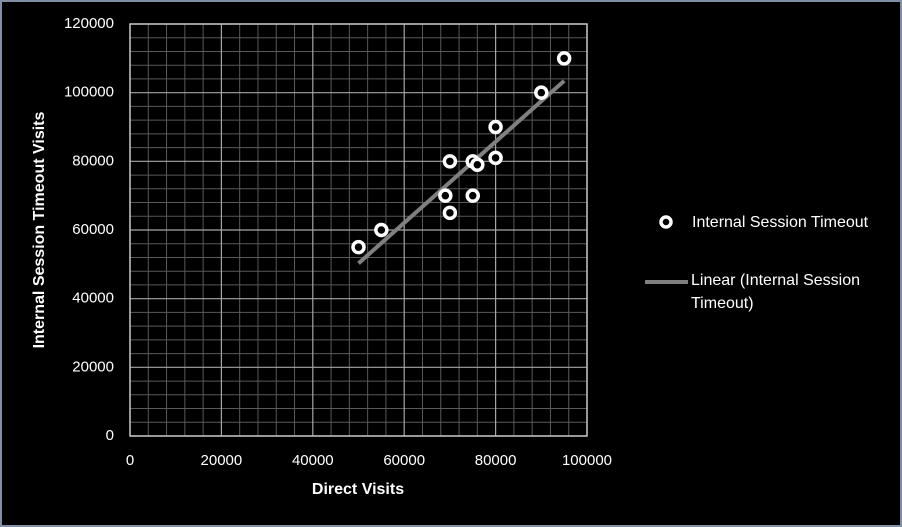  Describe the element at coordinates (93, 229) in the screenshot. I see `y-tick-label: 60000` at that location.